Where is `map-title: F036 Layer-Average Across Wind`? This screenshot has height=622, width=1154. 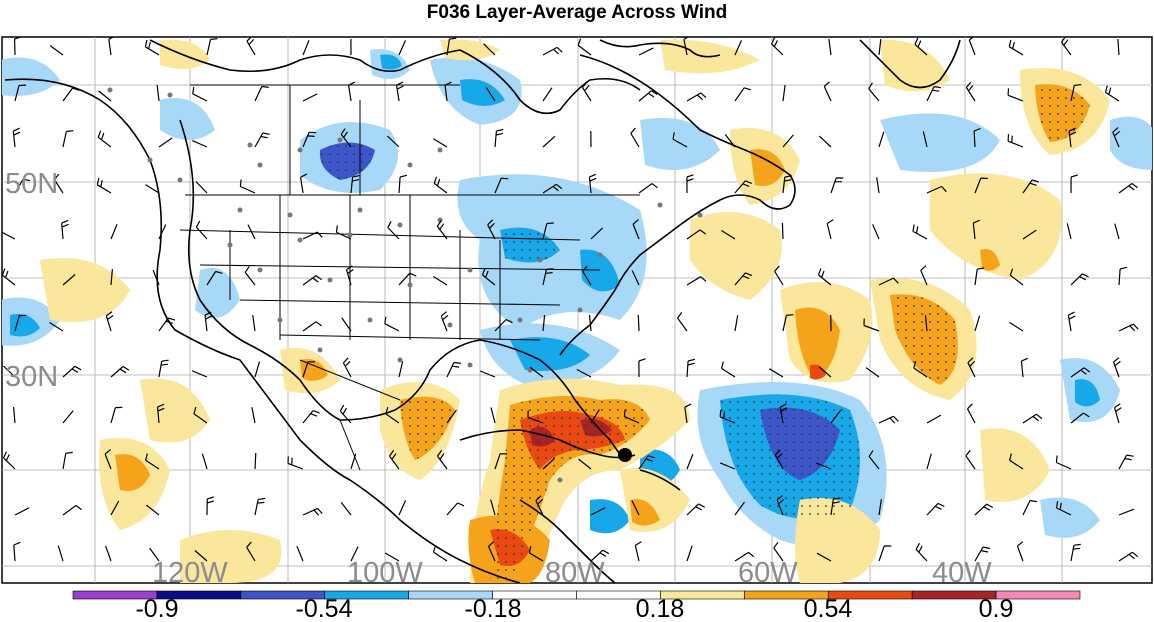
map-title: F036 Layer-Average Across Wind is located at coordinates (577, 12).